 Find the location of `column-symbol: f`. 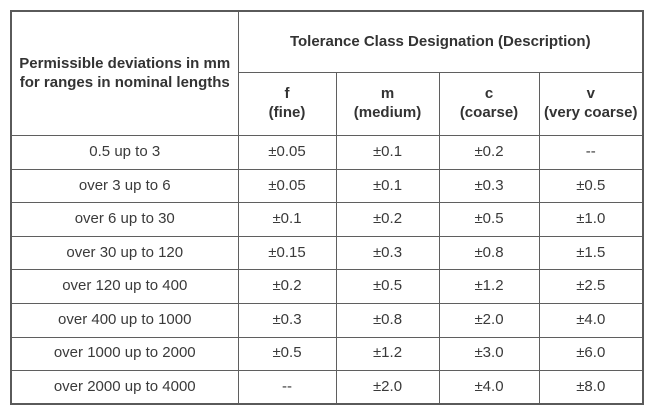

column-symbol: f is located at coordinates (287, 94).